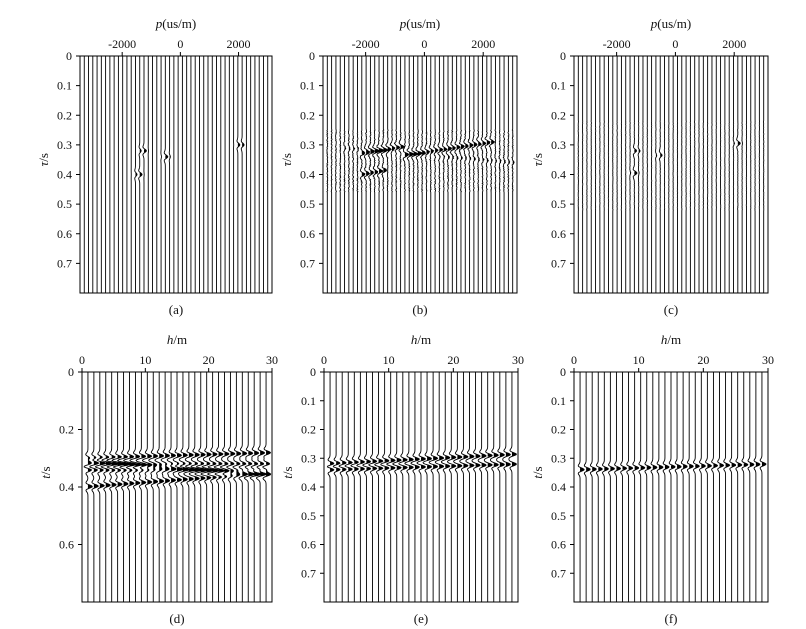 The image size is (806, 629). Describe the element at coordinates (664, 339) in the screenshot. I see `x-axis-var: h` at that location.